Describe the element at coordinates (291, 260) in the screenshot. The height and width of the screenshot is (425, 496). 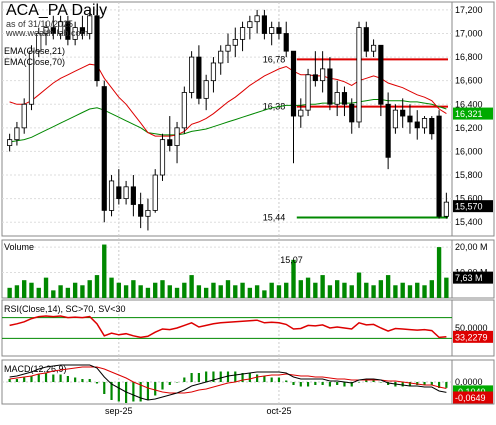
I see `volume-annotation: 15,07` at that location.